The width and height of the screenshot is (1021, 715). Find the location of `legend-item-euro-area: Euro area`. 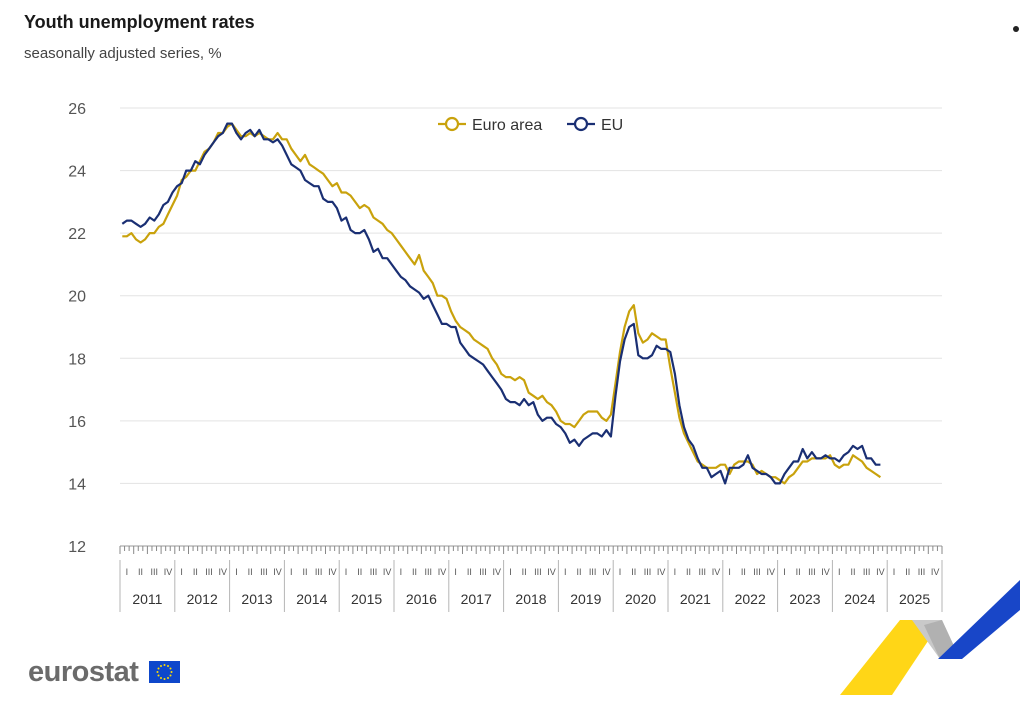

legend-item-euro-area: Euro area is located at coordinates (490, 125).